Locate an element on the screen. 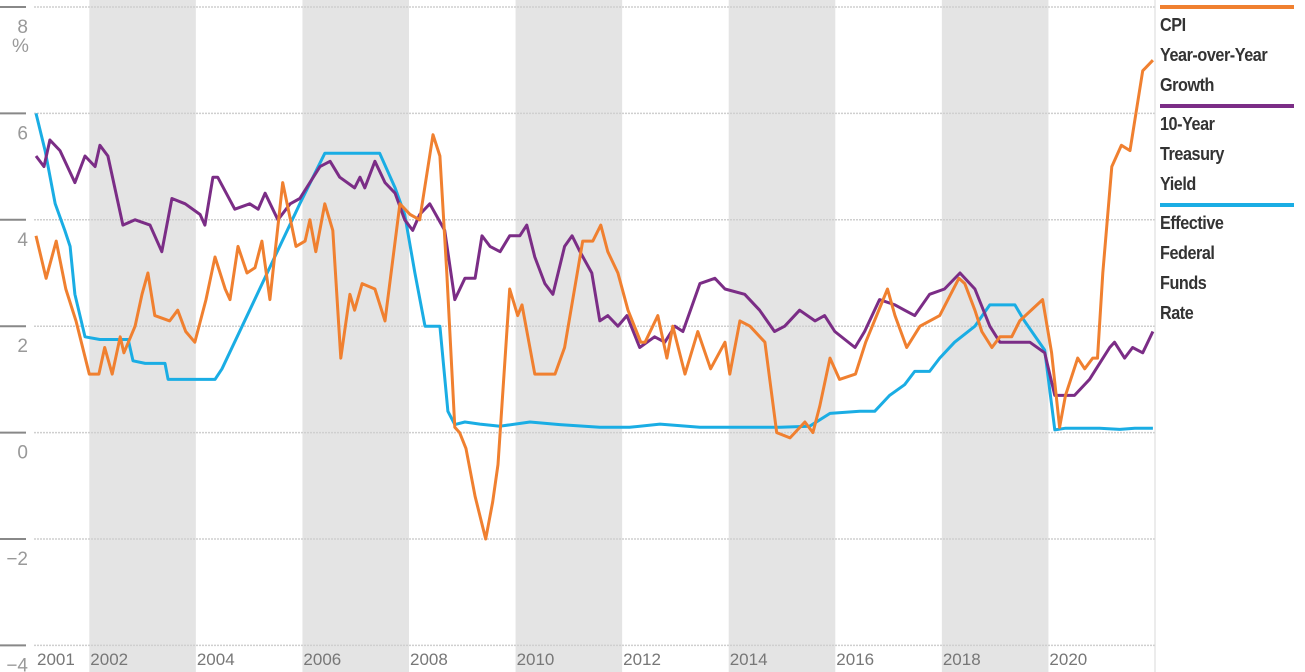 The width and height of the screenshot is (1305, 672). x-tick-label: 2008 is located at coordinates (429, 659).